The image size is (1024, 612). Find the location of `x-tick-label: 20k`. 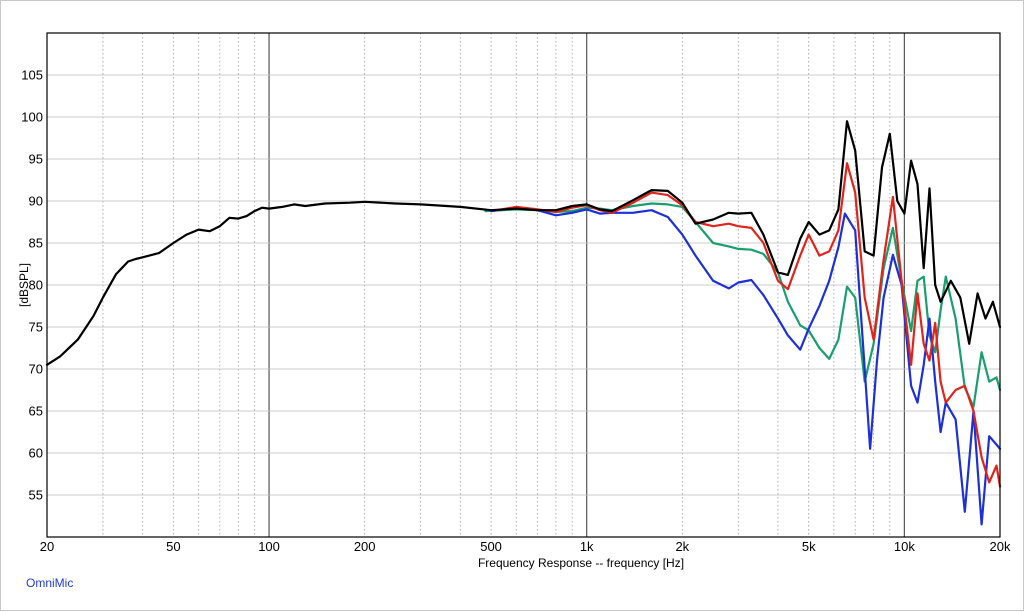

x-tick-label: 20k is located at coordinates (1000, 546).